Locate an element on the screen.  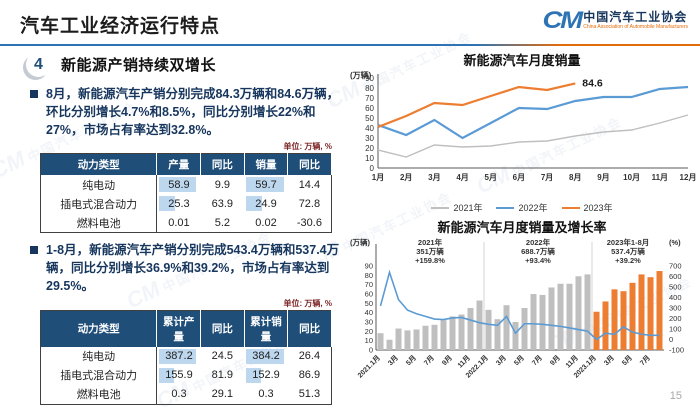
svg-text: 40 is located at coordinates (369, 128).